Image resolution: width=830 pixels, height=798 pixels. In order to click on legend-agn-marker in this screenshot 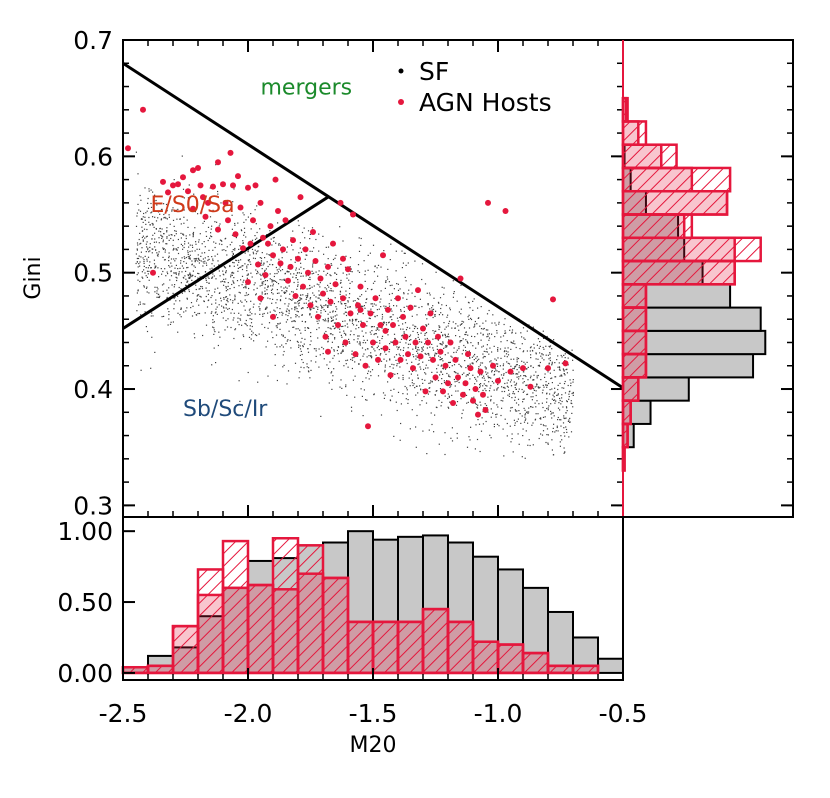, I will do `click(401, 102)`.